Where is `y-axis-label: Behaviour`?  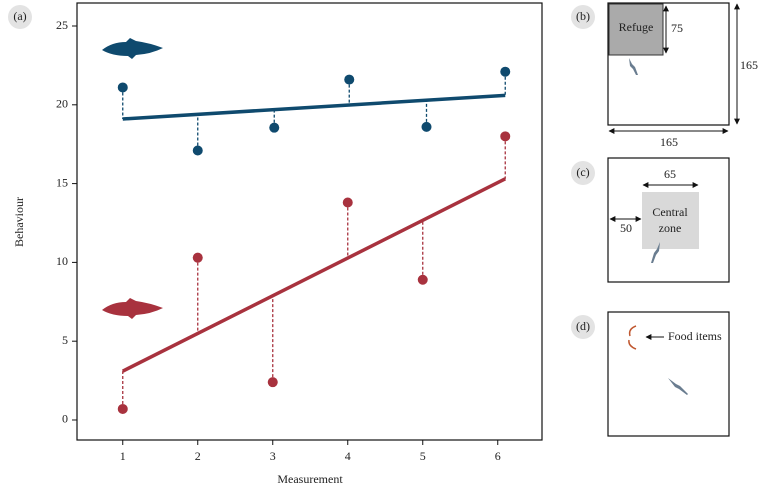
y-axis-label: Behaviour is located at coordinates (19, 222).